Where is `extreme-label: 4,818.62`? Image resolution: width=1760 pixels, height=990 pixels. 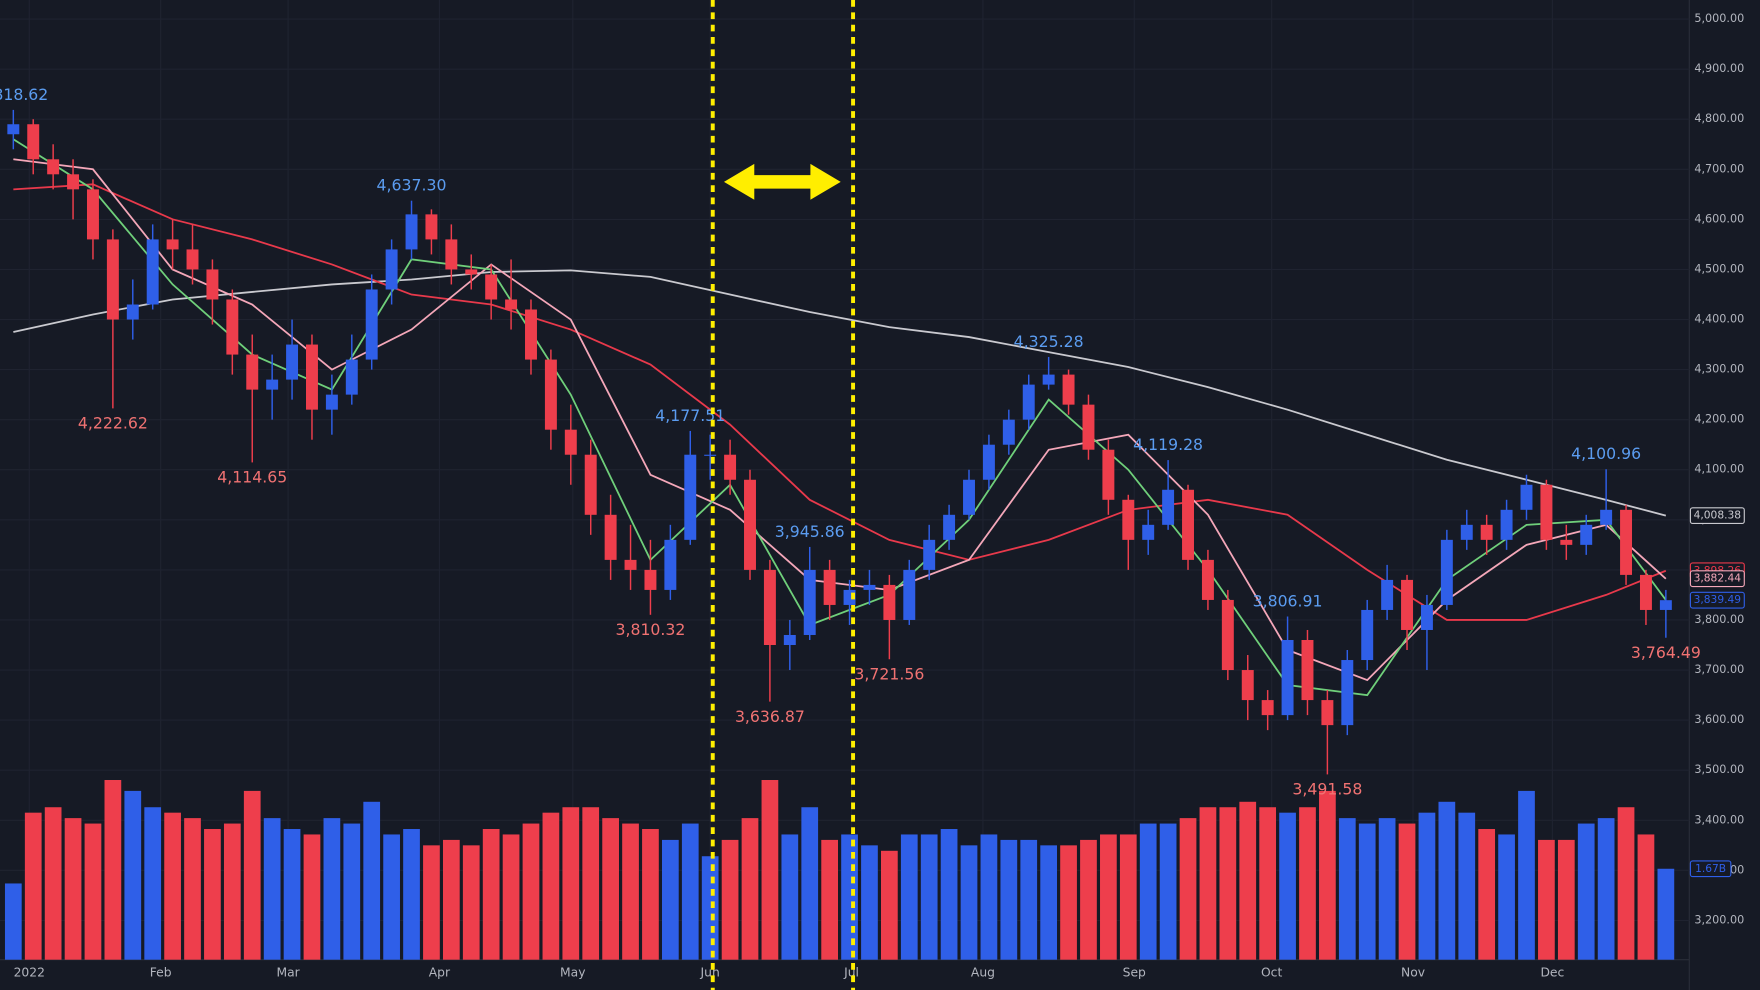
extreme-label: 4,818.62 is located at coordinates (24, 94).